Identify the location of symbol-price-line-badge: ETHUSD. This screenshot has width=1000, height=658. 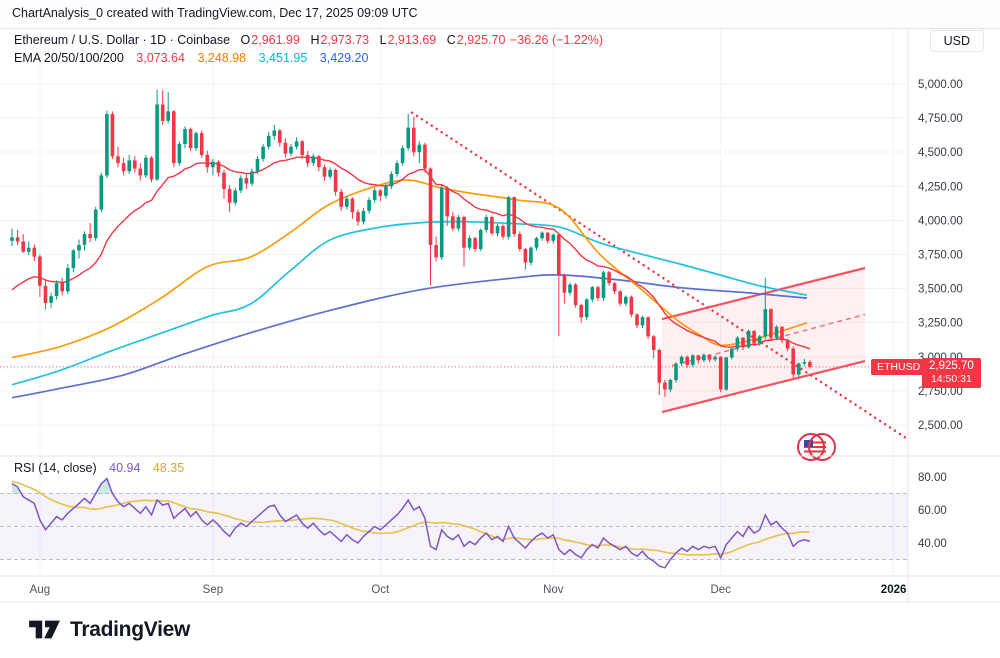
(899, 366).